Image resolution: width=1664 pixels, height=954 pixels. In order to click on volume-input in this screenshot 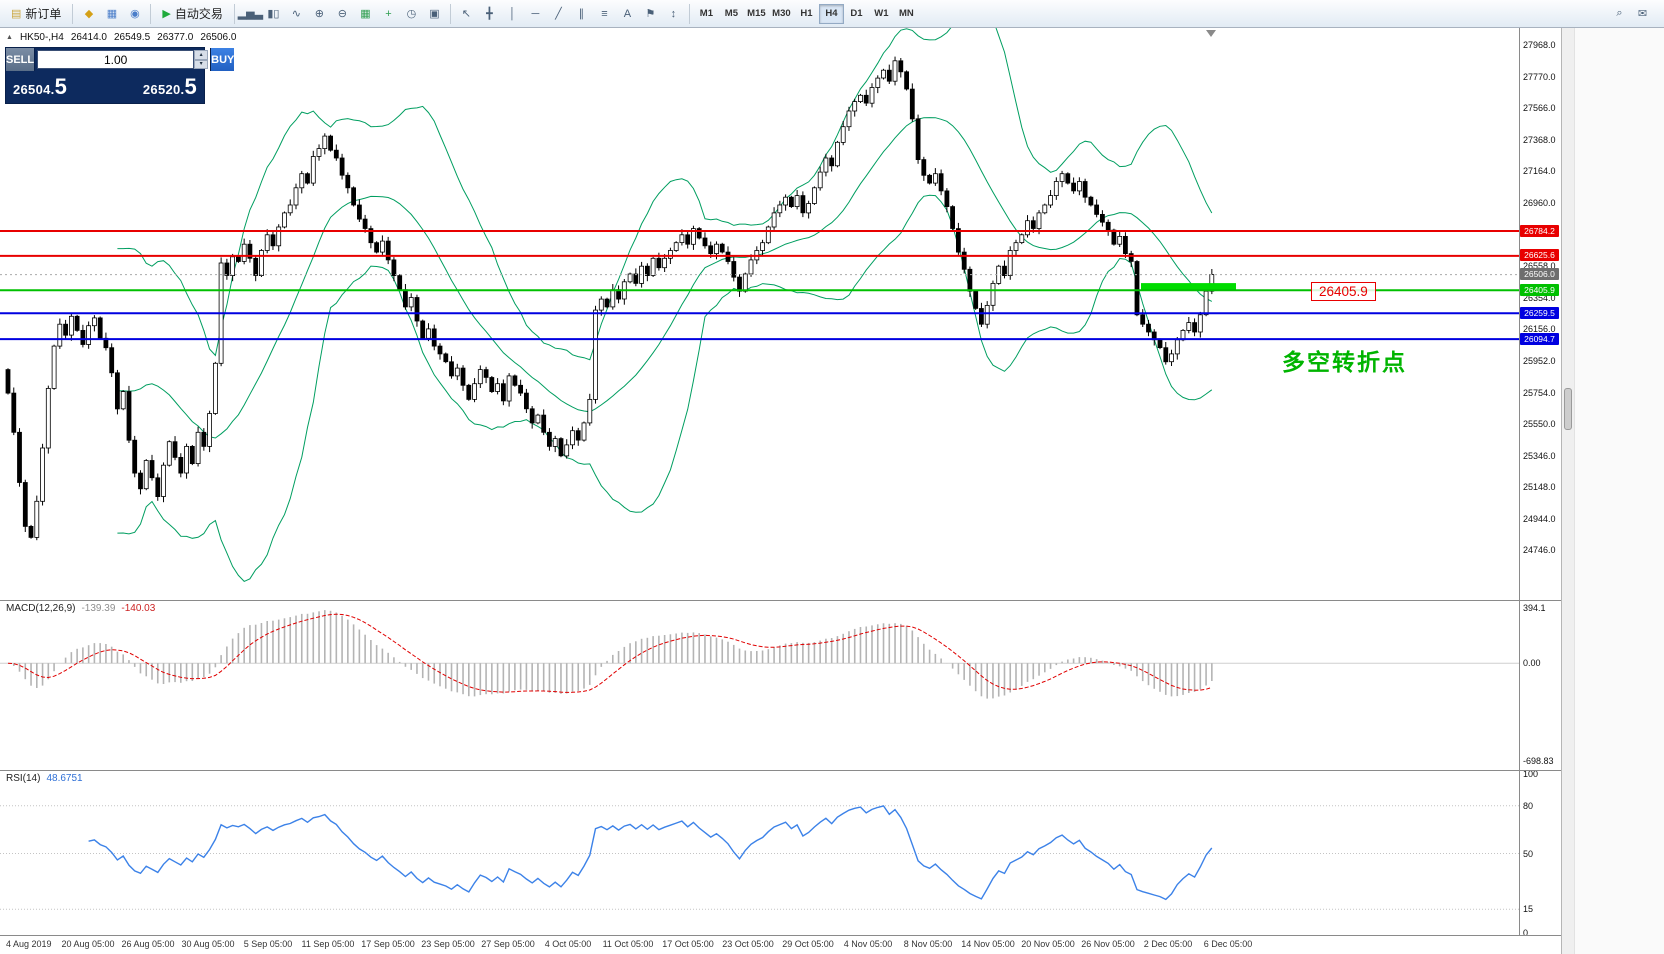, I will do `click(116, 59)`.